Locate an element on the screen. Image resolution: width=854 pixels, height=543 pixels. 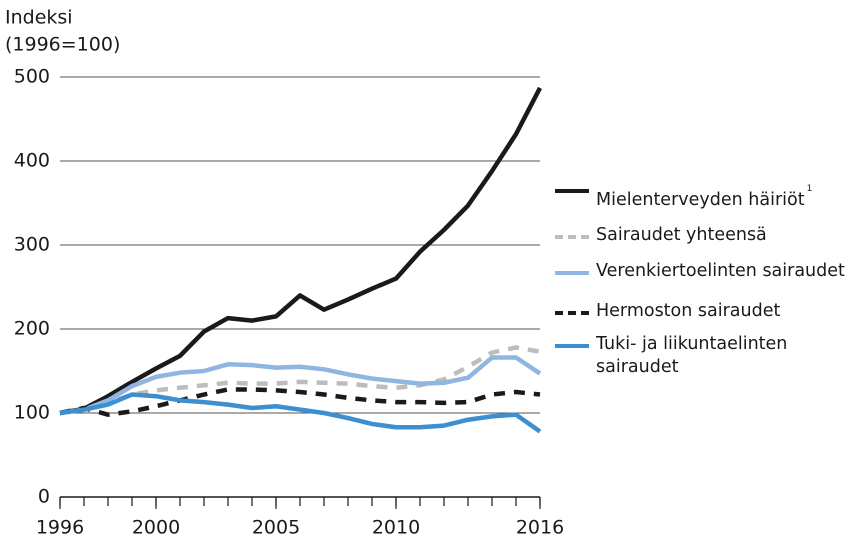
legend-text: Hermoston sairaudet is located at coordinates (688, 311).